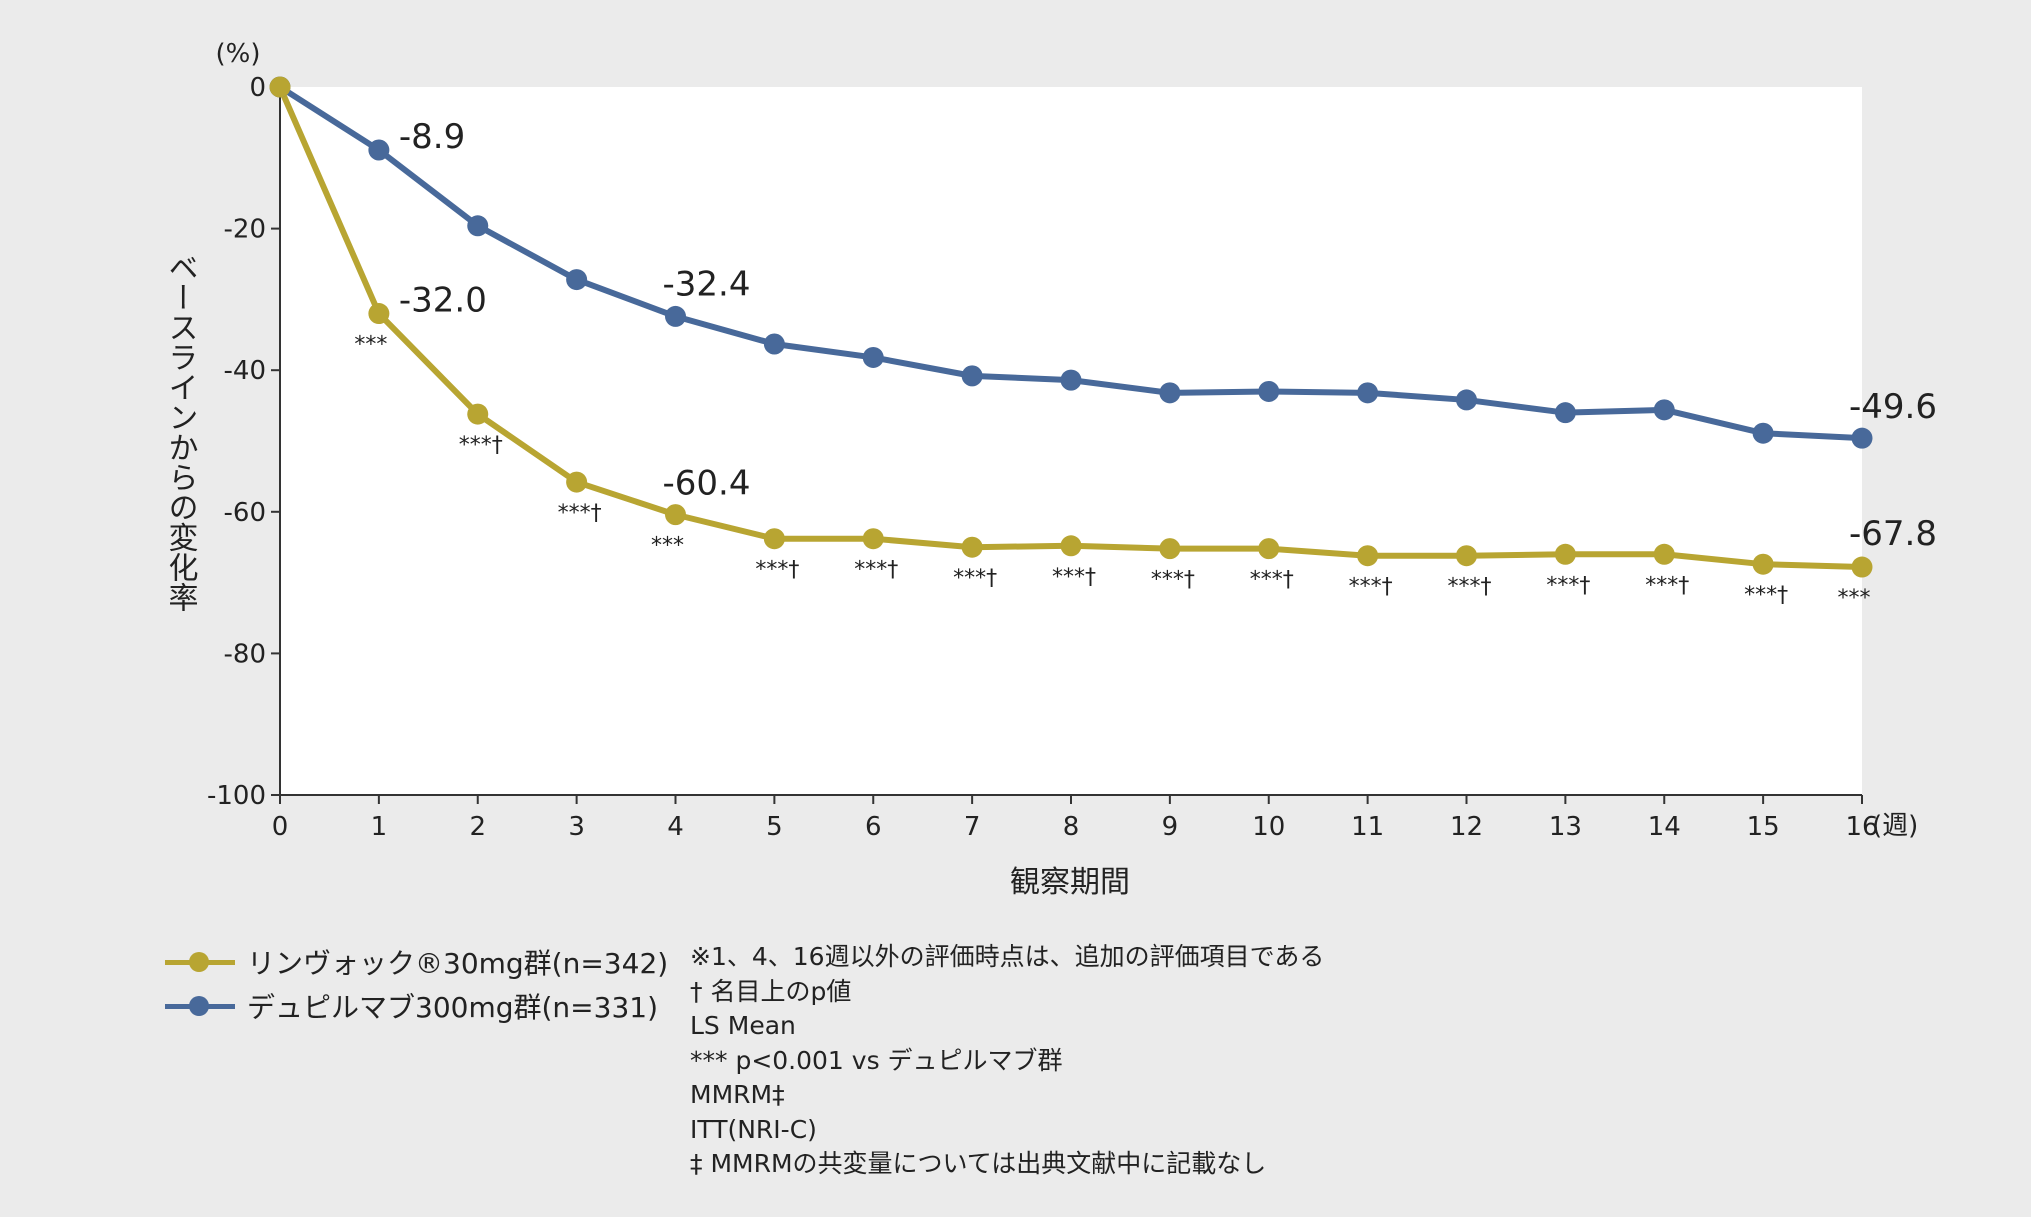  Describe the element at coordinates (1664, 827) in the screenshot. I see `x-tick-label: 14` at that location.